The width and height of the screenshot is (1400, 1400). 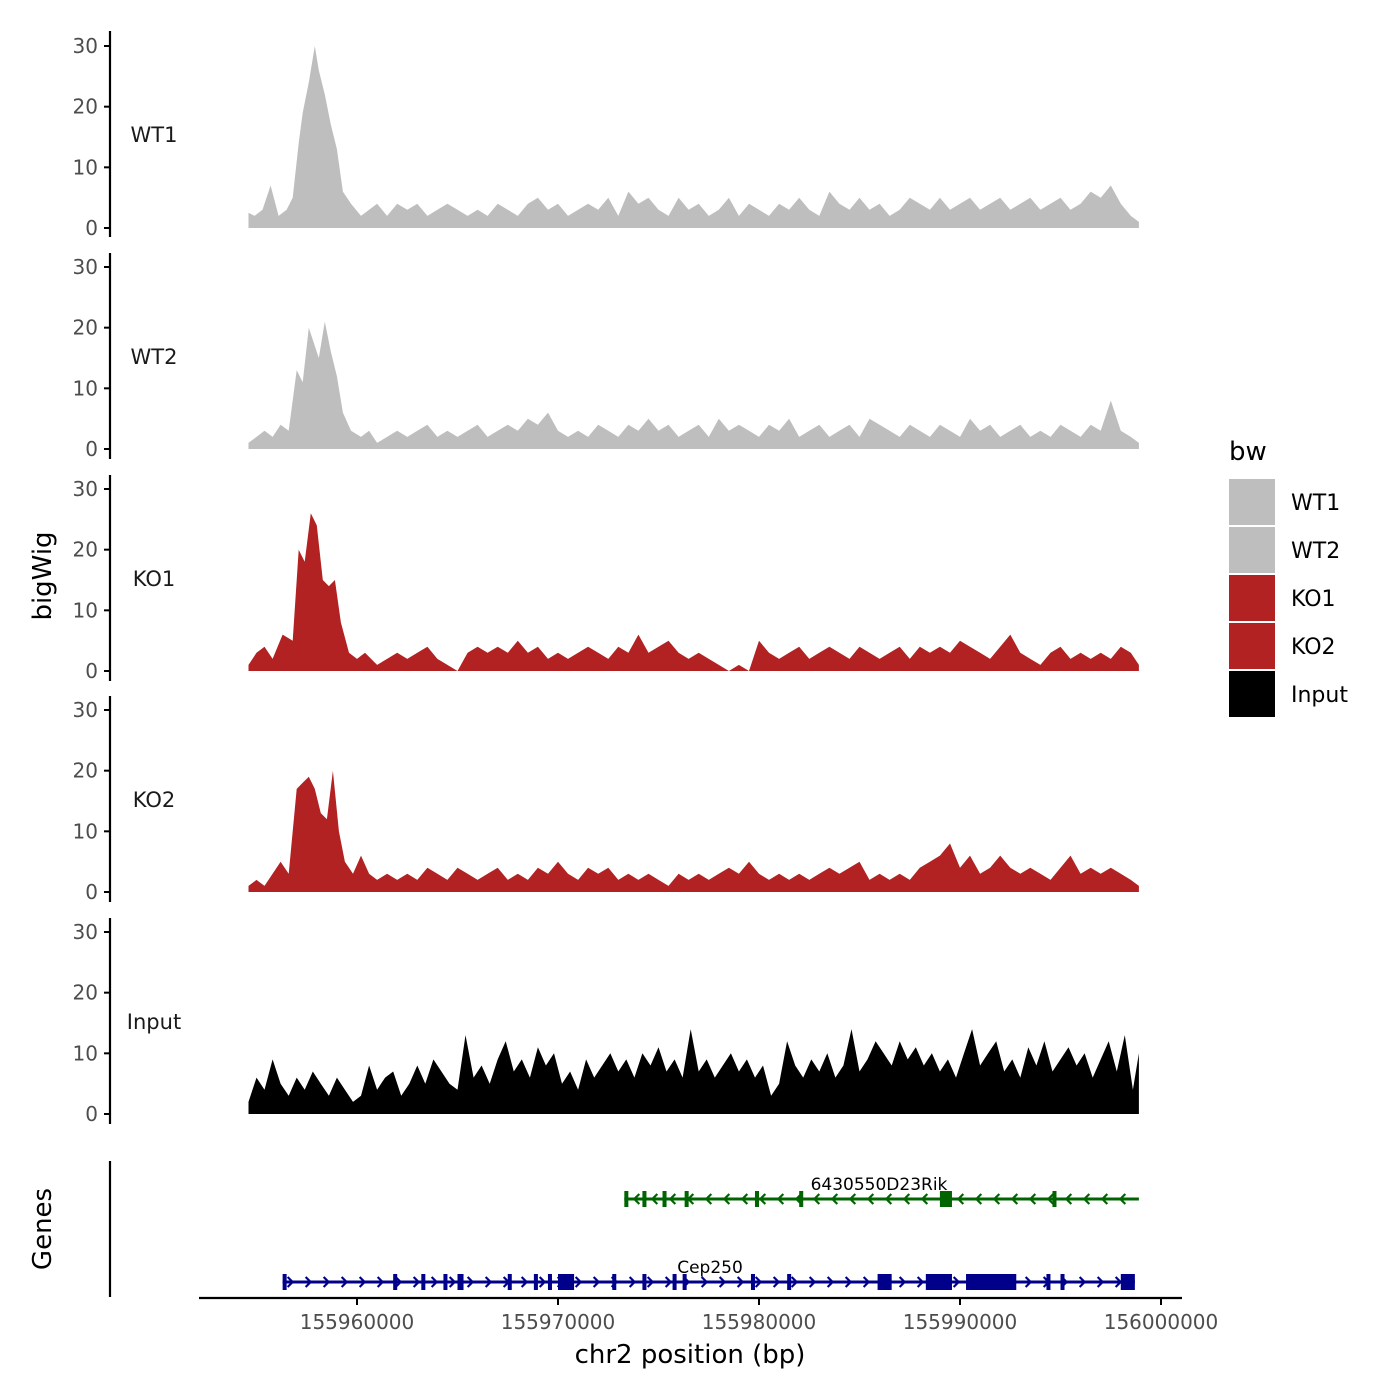 I want to click on track-labels: WT1 WT2 KO1 KO2 Input, so click(x=154, y=578).